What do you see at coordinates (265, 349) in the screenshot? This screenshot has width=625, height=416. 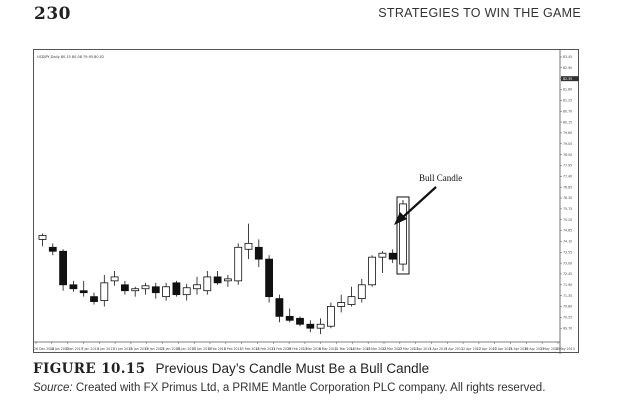 I see `x-tick-label: 18 Feb 2013` at bounding box center [265, 349].